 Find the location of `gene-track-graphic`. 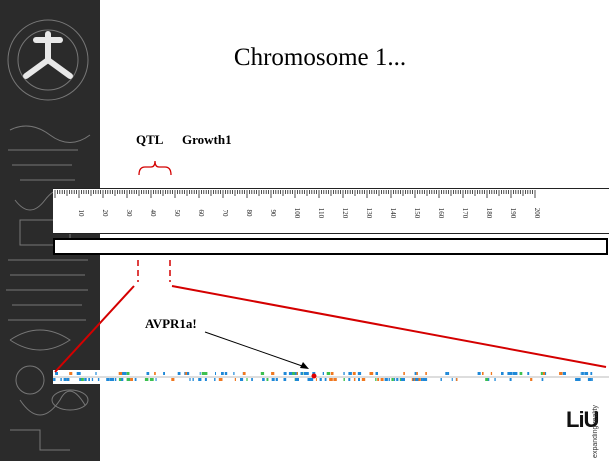

gene-track-graphic is located at coordinates (331, 376).